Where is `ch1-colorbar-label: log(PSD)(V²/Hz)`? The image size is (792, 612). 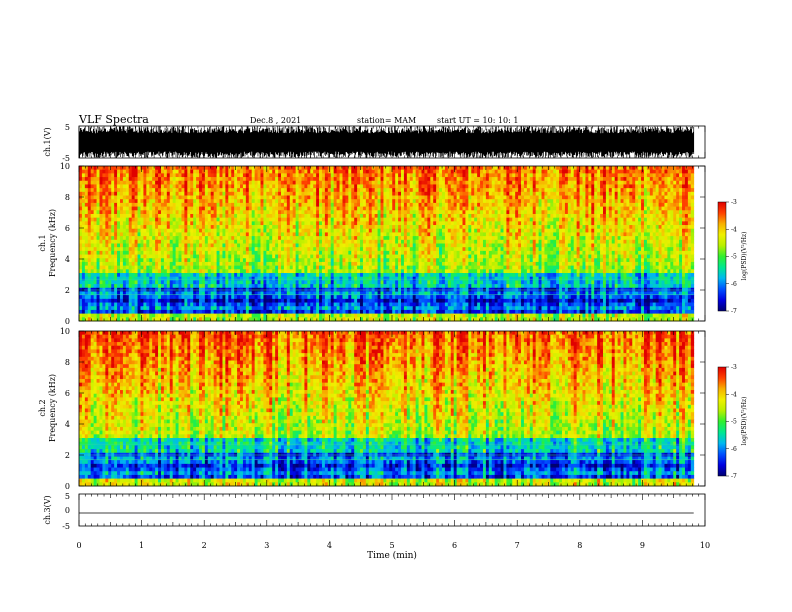
ch1-colorbar-label: log(PSD)(V²/Hz) is located at coordinates (744, 256).